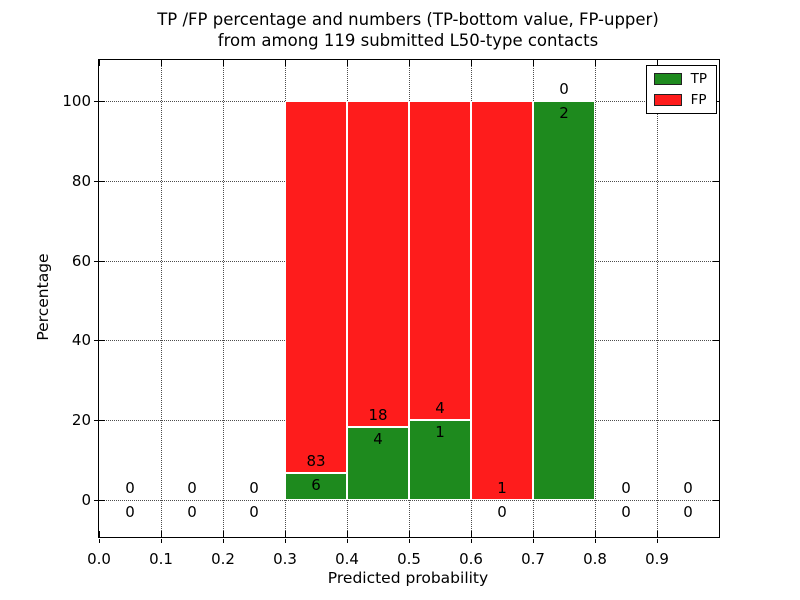 The height and width of the screenshot is (600, 800). What do you see at coordinates (86, 499) in the screenshot?
I see `y-tick-label: 0` at bounding box center [86, 499].